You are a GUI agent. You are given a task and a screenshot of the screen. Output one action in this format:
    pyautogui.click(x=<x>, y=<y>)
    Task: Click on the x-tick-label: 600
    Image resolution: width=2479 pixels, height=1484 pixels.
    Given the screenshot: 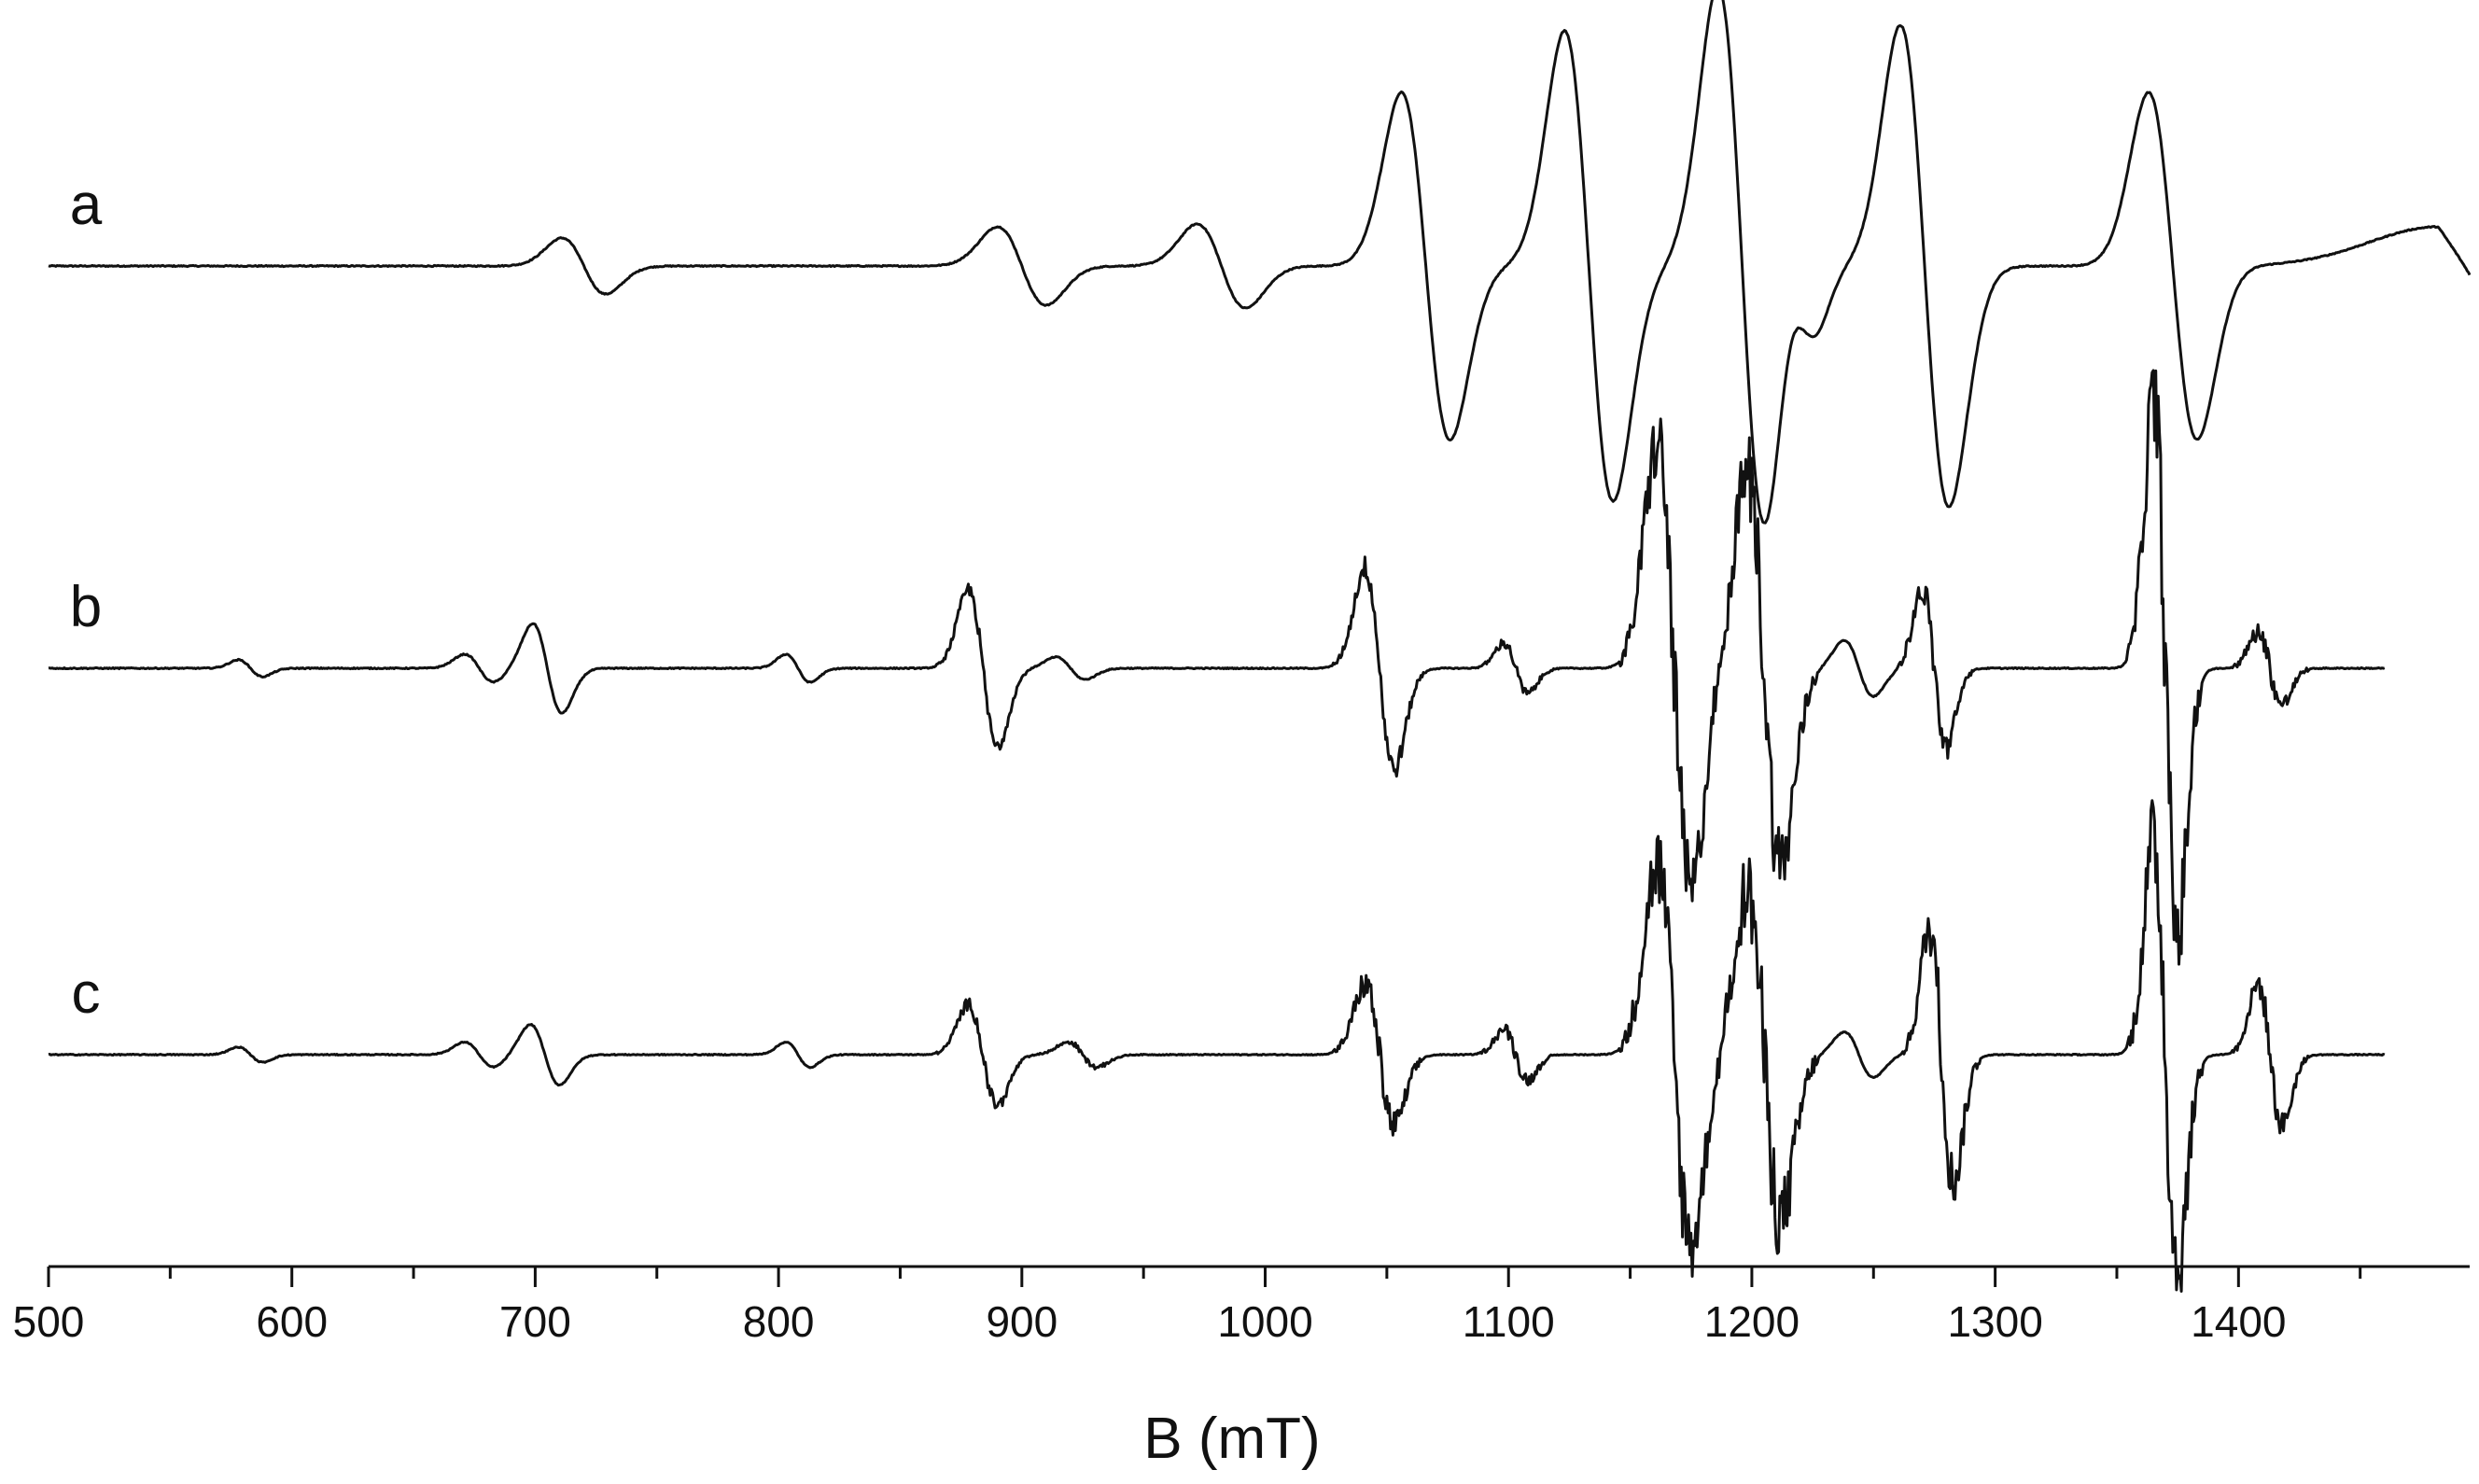 What is the action you would take?
    pyautogui.click(x=292, y=1321)
    